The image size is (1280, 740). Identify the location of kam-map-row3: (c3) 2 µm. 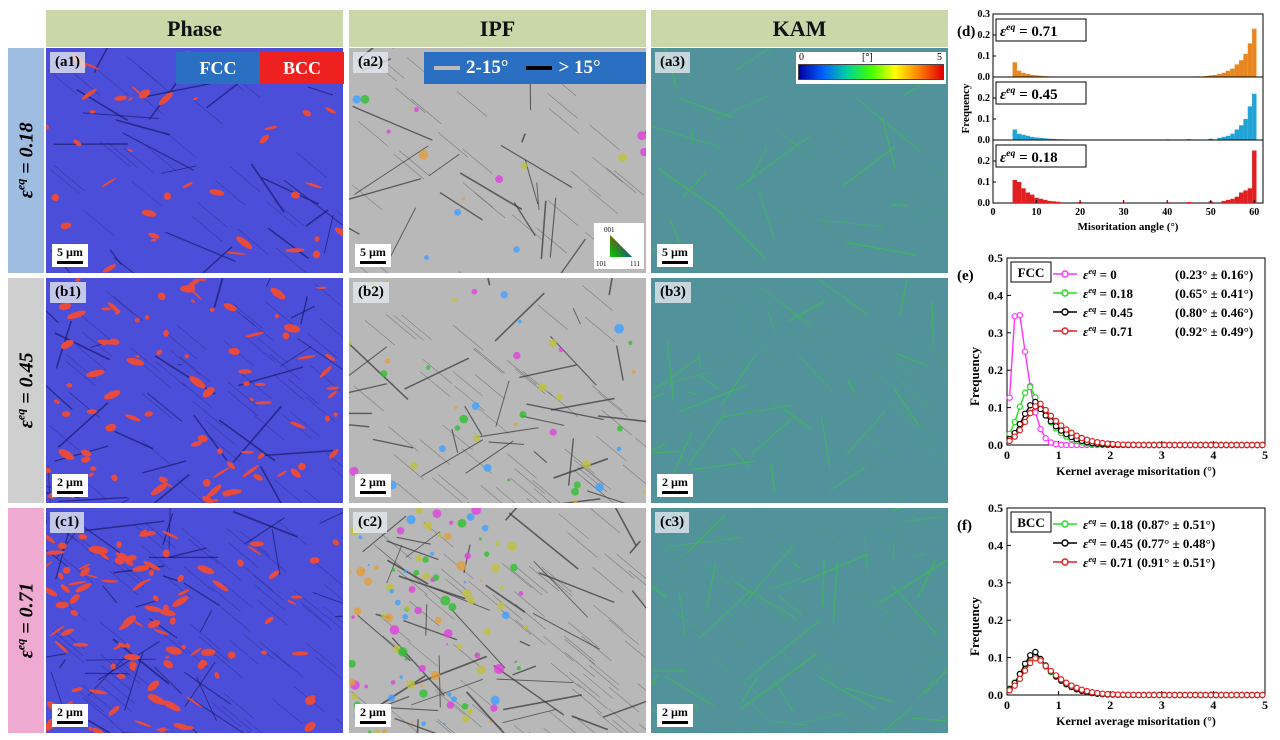
(799, 620).